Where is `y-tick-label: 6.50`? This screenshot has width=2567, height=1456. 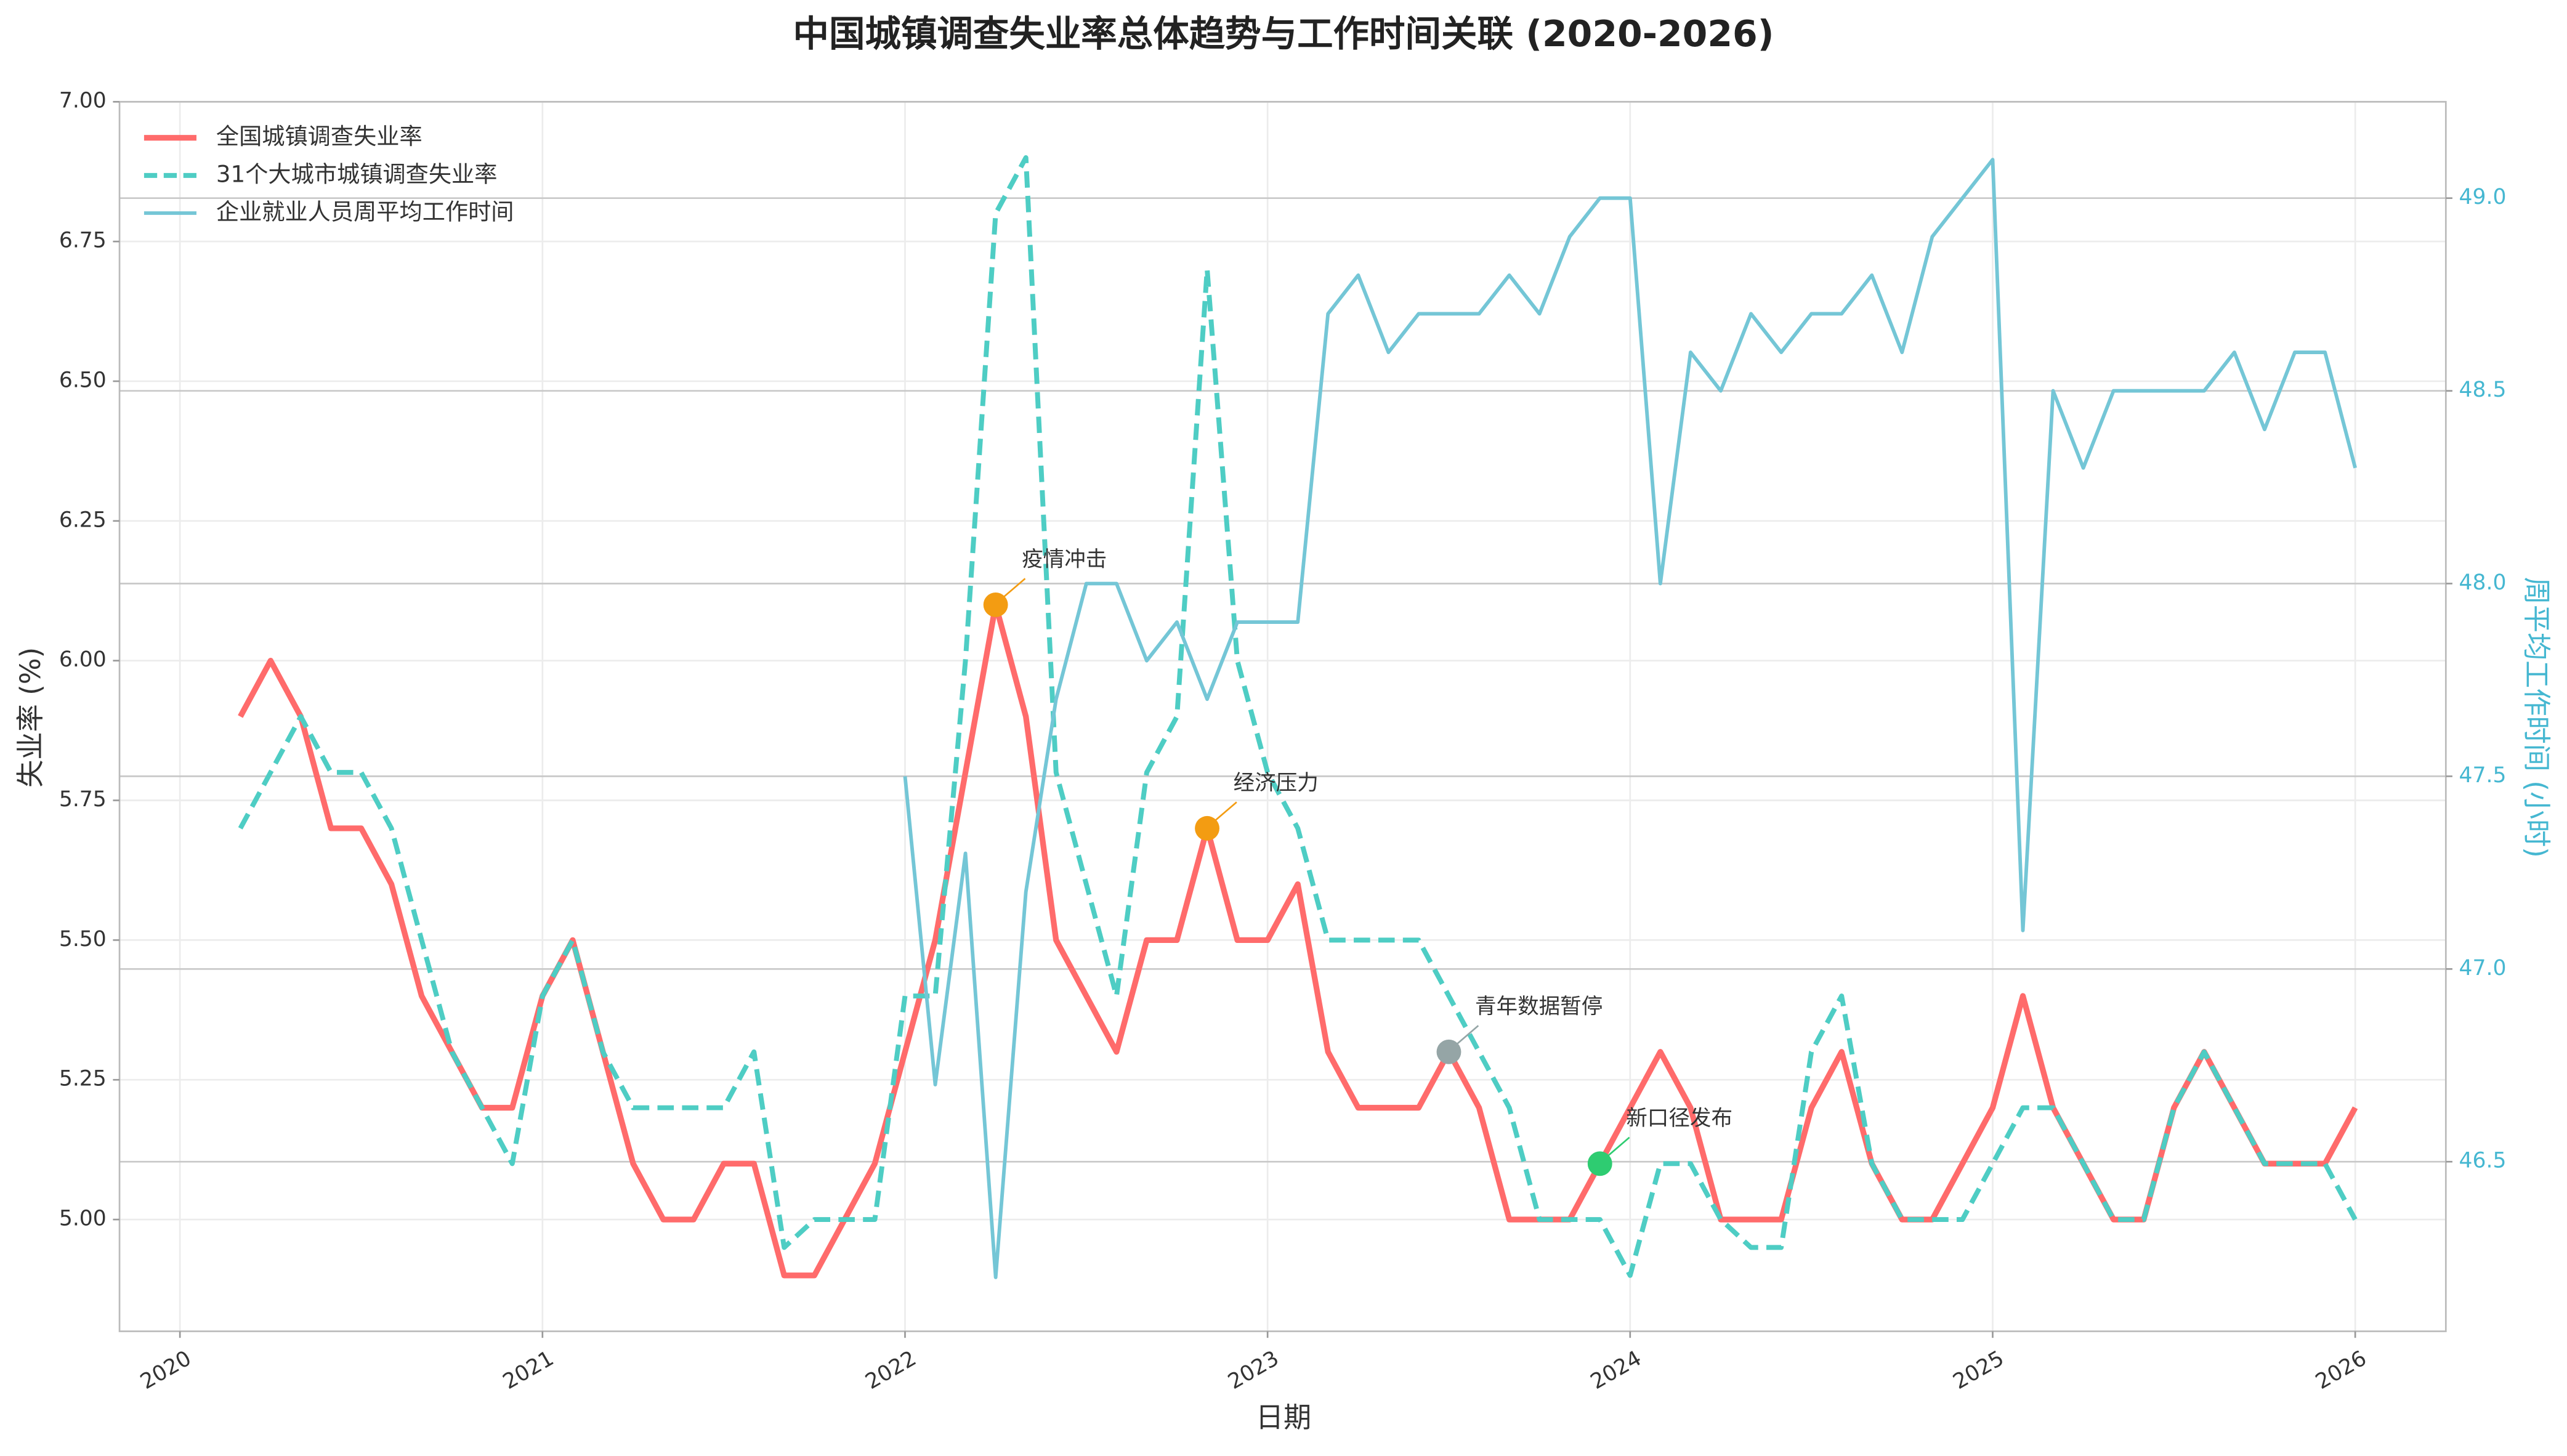 y-tick-label: 6.50 is located at coordinates (83, 380).